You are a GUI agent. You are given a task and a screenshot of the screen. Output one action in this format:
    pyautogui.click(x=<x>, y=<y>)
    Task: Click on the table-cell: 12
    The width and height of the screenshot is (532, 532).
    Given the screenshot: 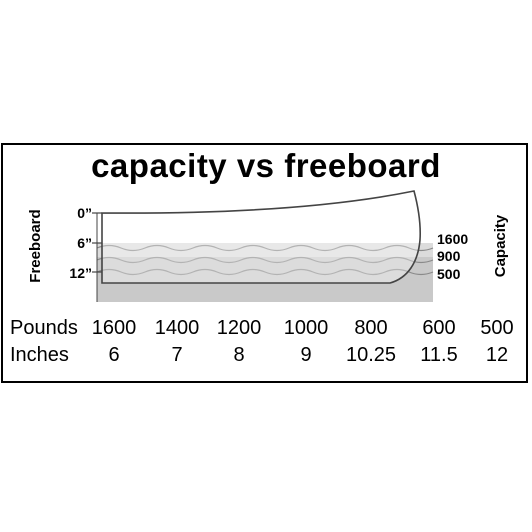 What is the action you would take?
    pyautogui.click(x=497, y=355)
    